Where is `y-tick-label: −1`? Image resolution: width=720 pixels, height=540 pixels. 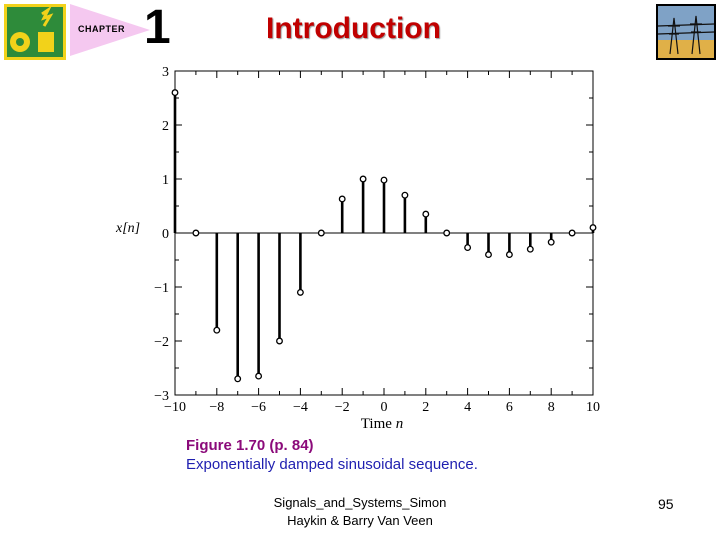 y-tick-label: −1 is located at coordinates (161, 288).